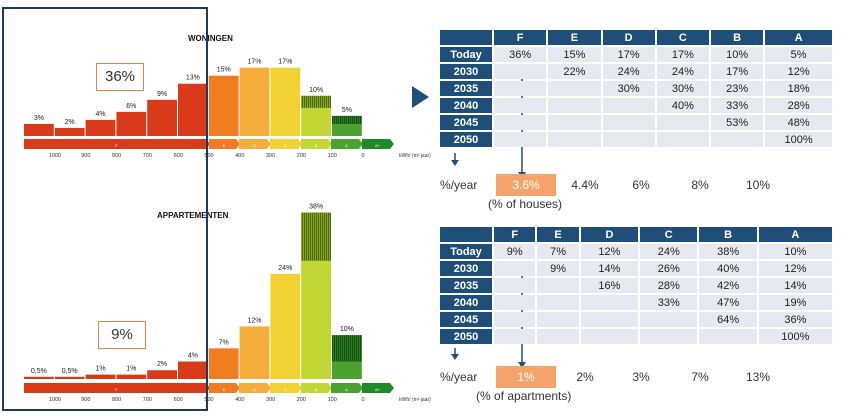 Image resolution: width=850 pixels, height=417 pixels. I want to click on axis-tick-label: 400, so click(239, 156).